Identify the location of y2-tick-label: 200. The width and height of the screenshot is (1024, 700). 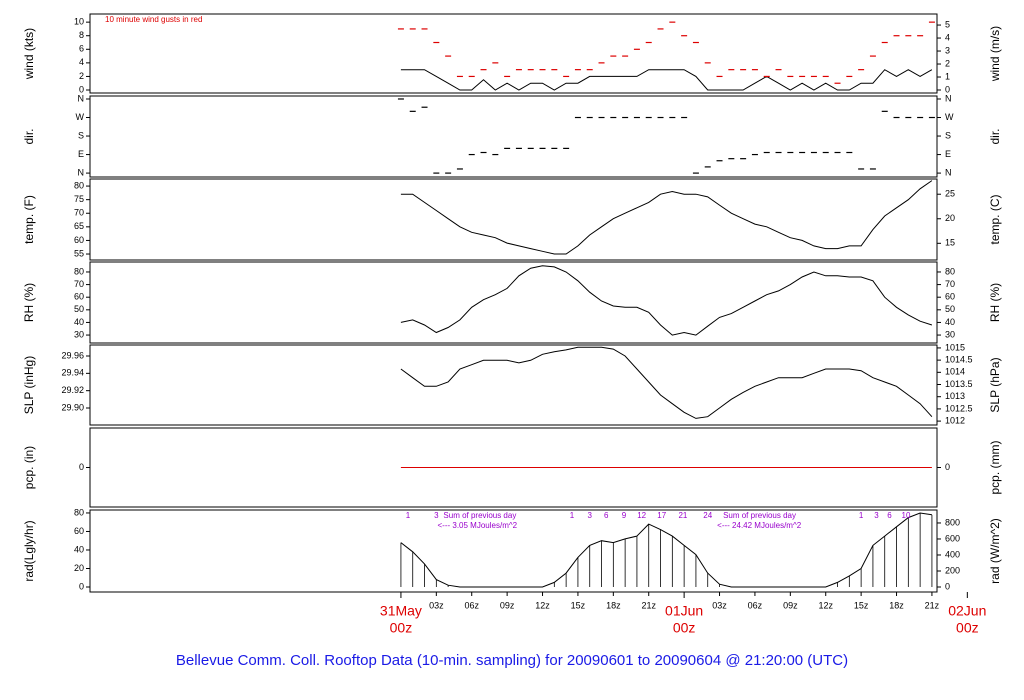
(952, 570).